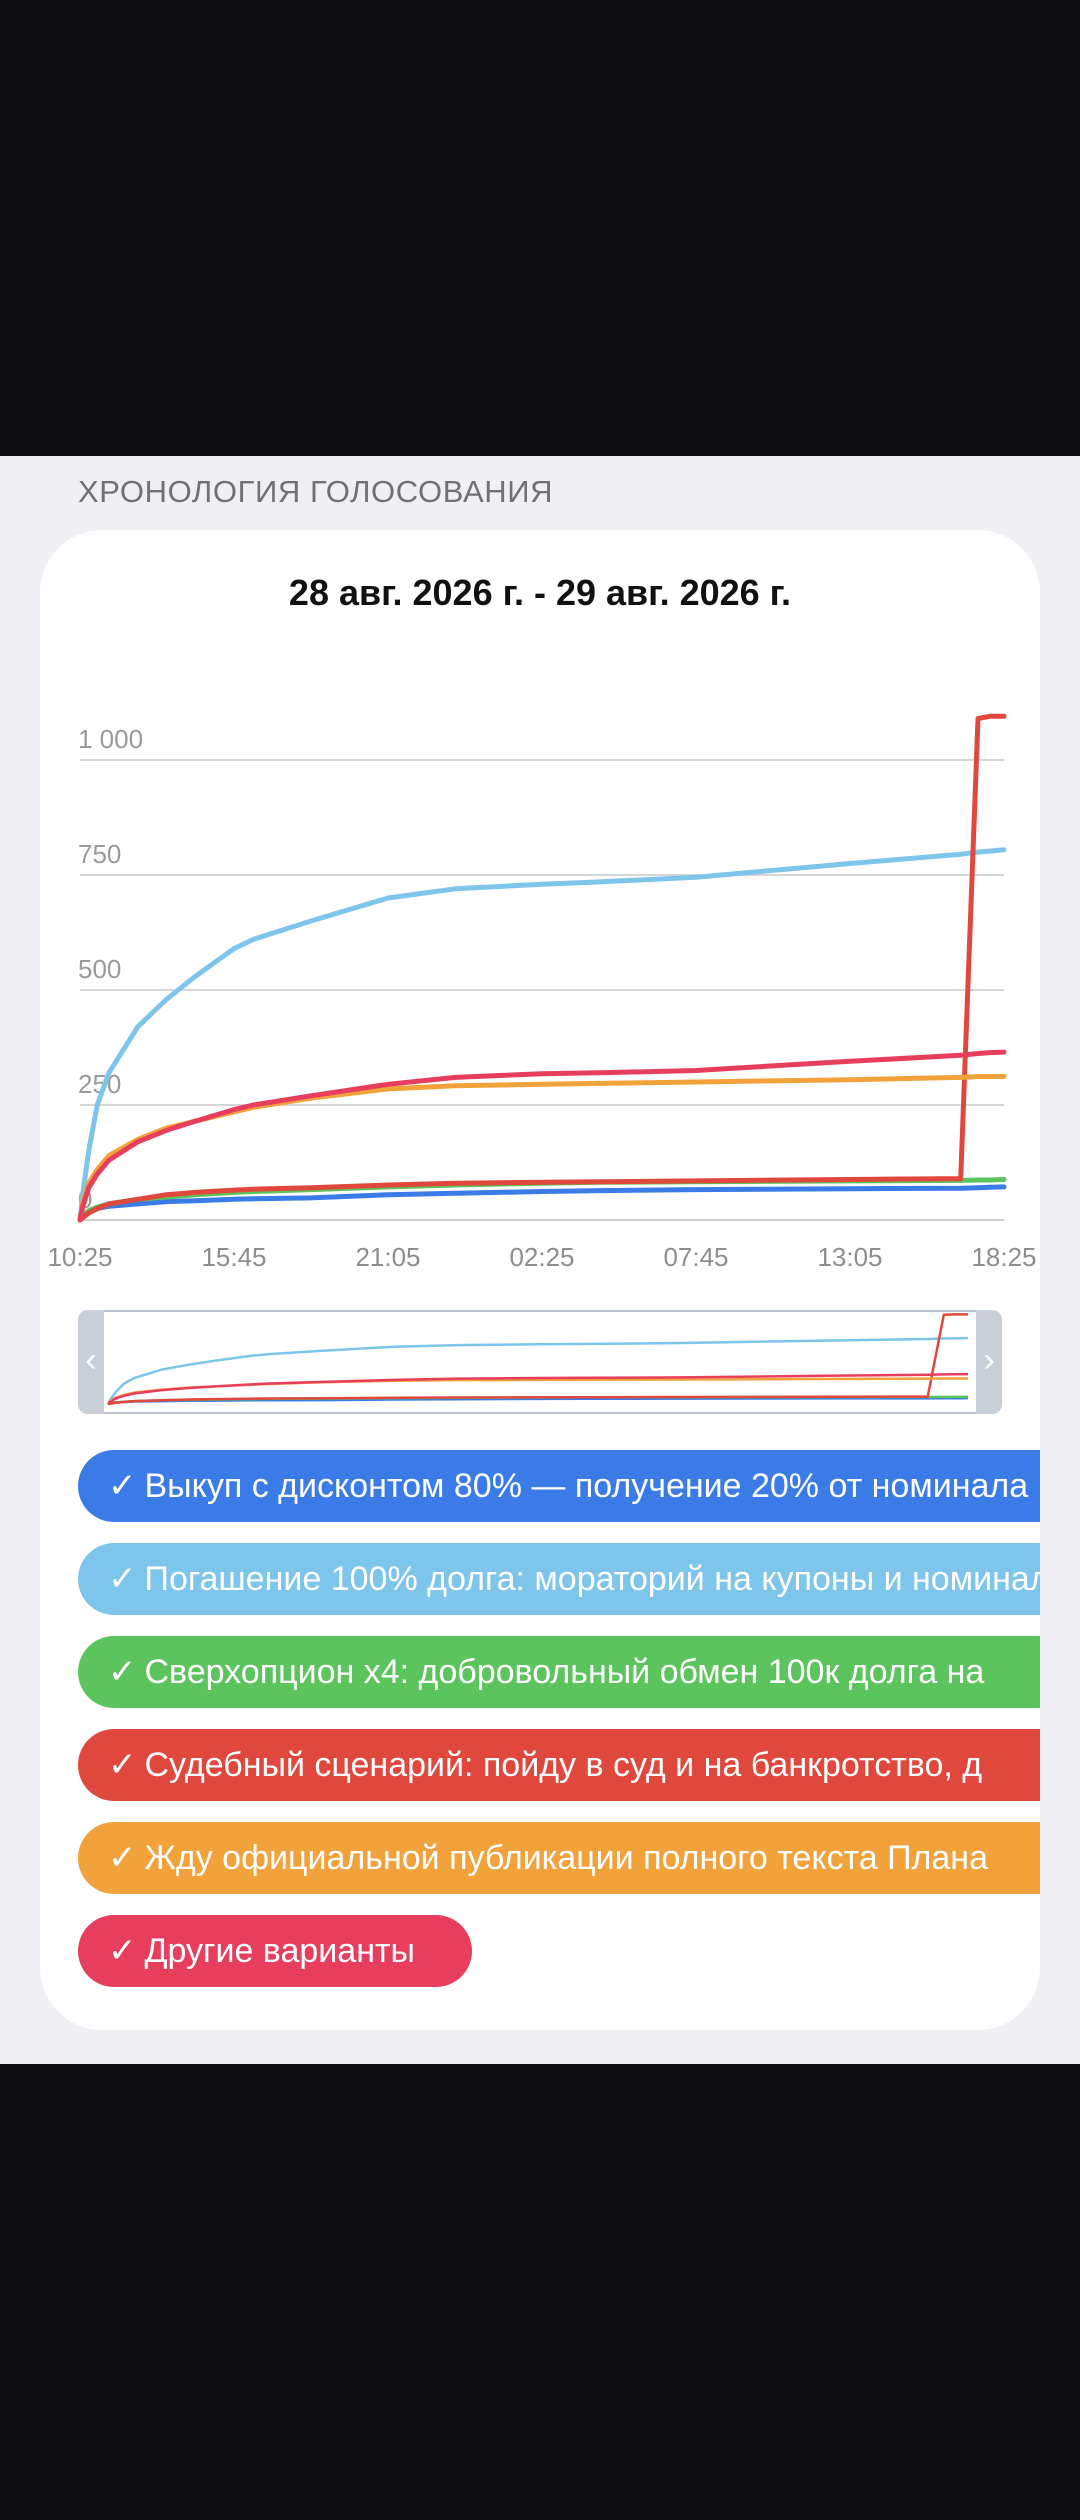 This screenshot has height=2520, width=1080. What do you see at coordinates (849, 1257) in the screenshot?
I see `x-tick-label: 13:05` at bounding box center [849, 1257].